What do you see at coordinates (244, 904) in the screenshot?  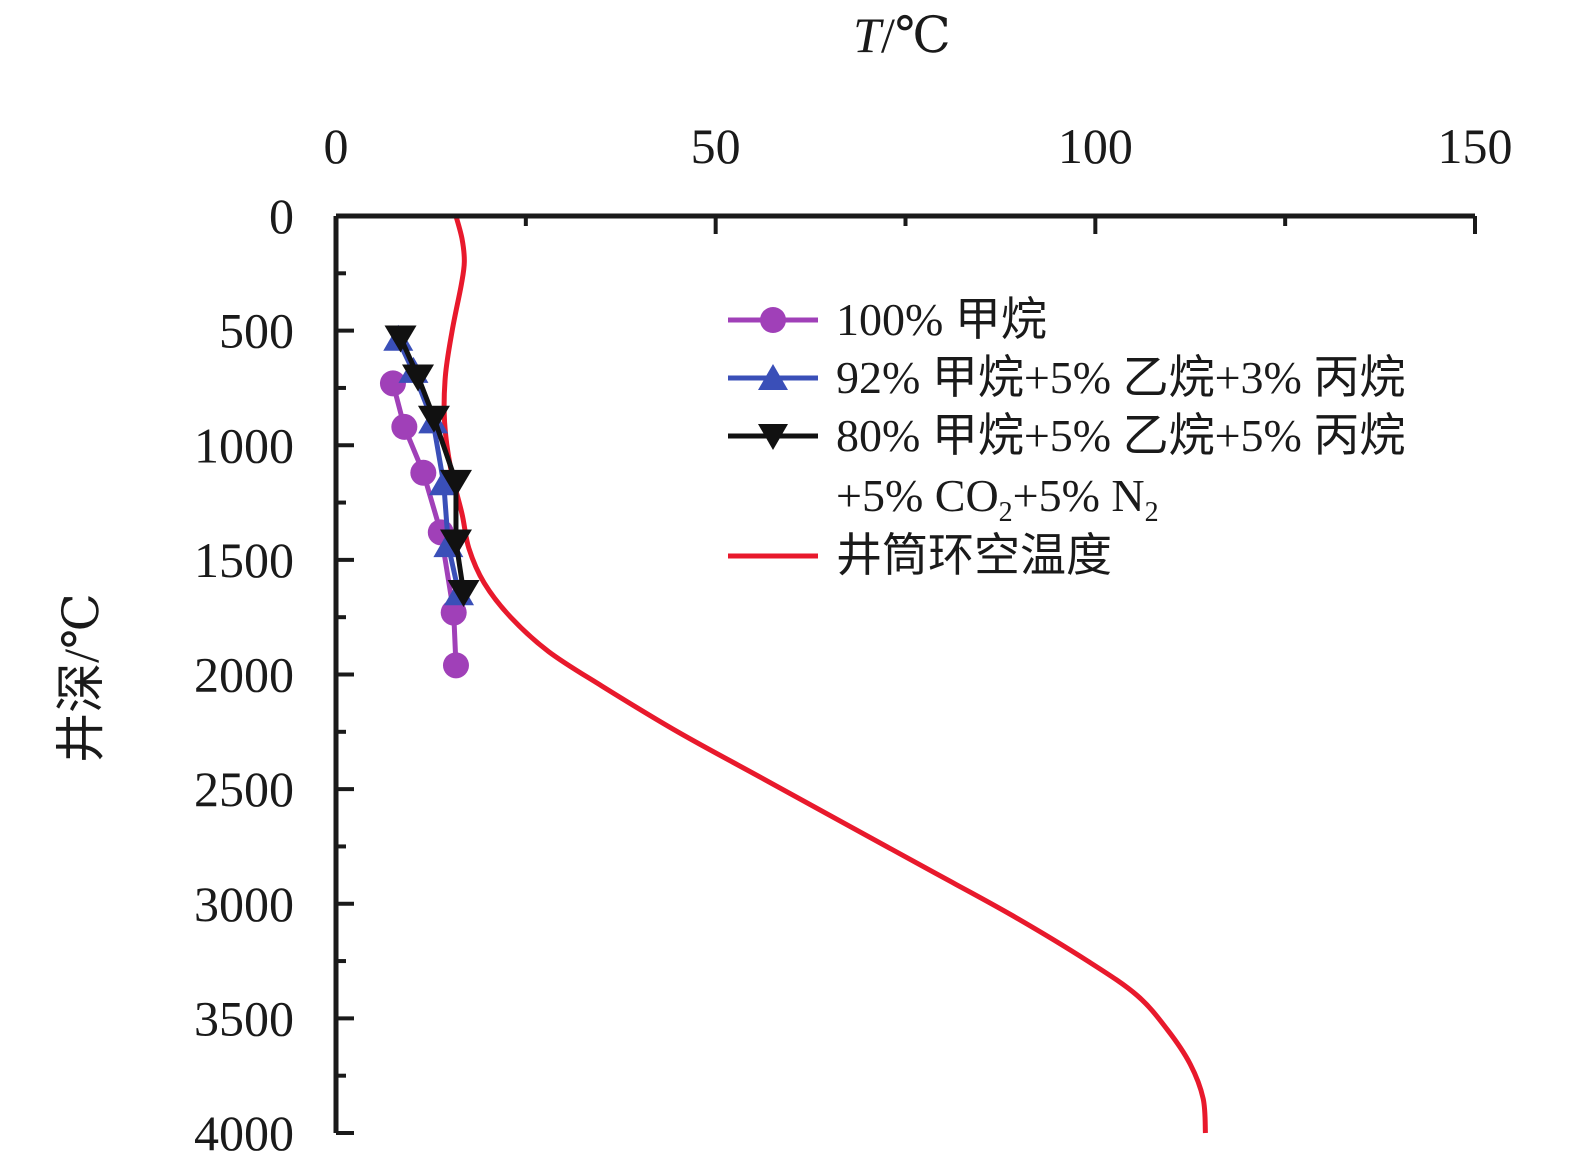 I see `y-tick-label: 3000` at bounding box center [244, 904].